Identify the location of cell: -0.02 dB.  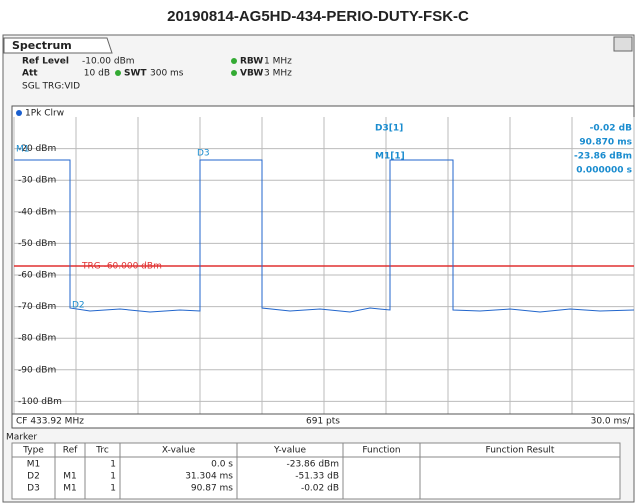
(320, 489).